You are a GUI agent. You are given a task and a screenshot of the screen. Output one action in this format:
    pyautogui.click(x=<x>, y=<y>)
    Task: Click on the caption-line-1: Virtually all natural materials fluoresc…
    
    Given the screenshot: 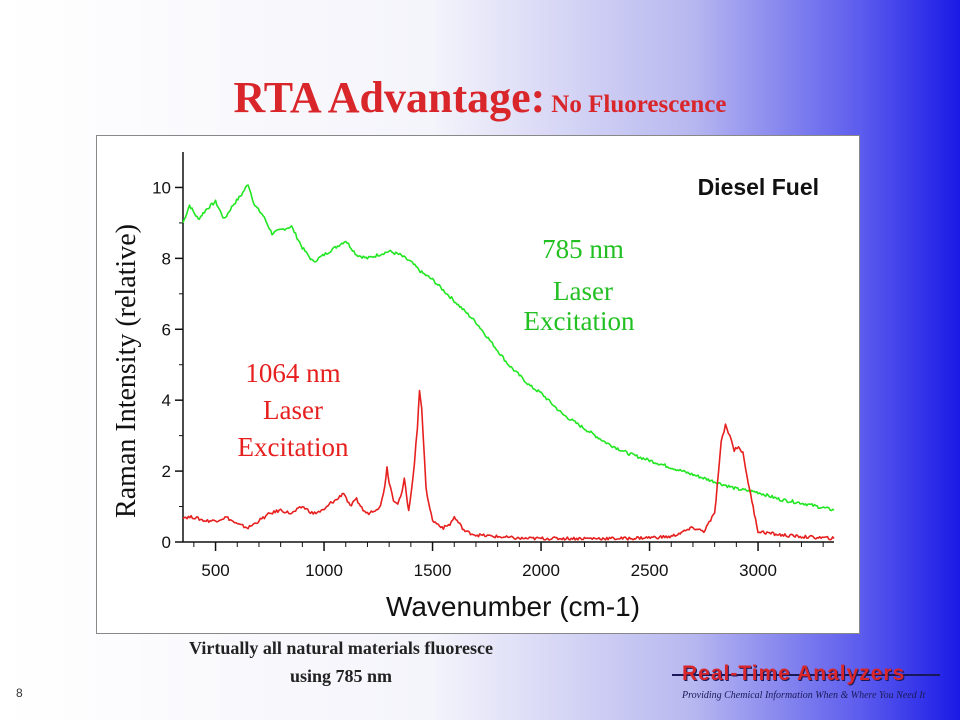 What is the action you would take?
    pyautogui.click(x=341, y=648)
    